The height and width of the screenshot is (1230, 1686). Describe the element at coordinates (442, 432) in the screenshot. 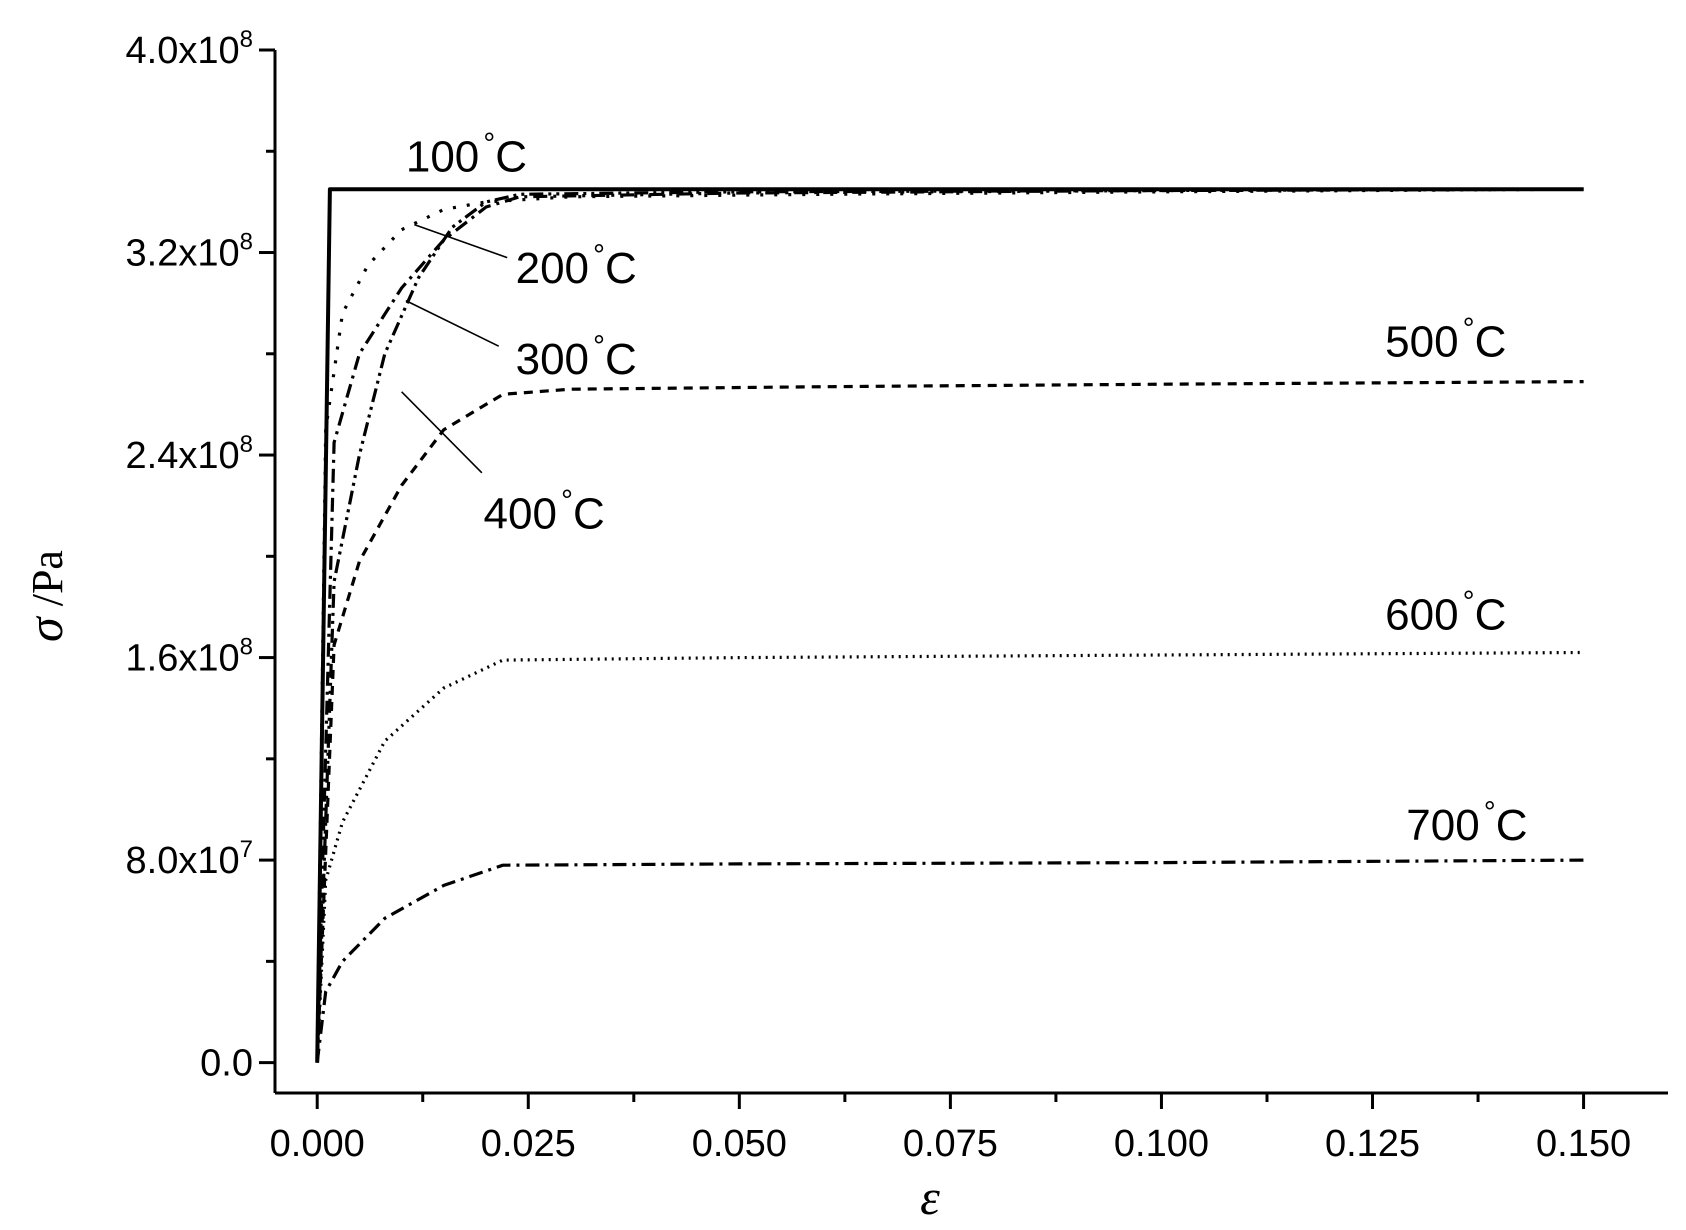

I see `leader-line-400c` at that location.